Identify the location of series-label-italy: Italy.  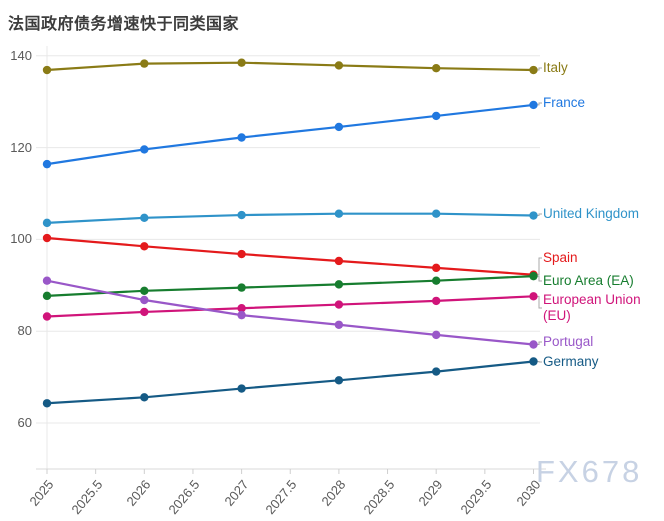
(555, 67).